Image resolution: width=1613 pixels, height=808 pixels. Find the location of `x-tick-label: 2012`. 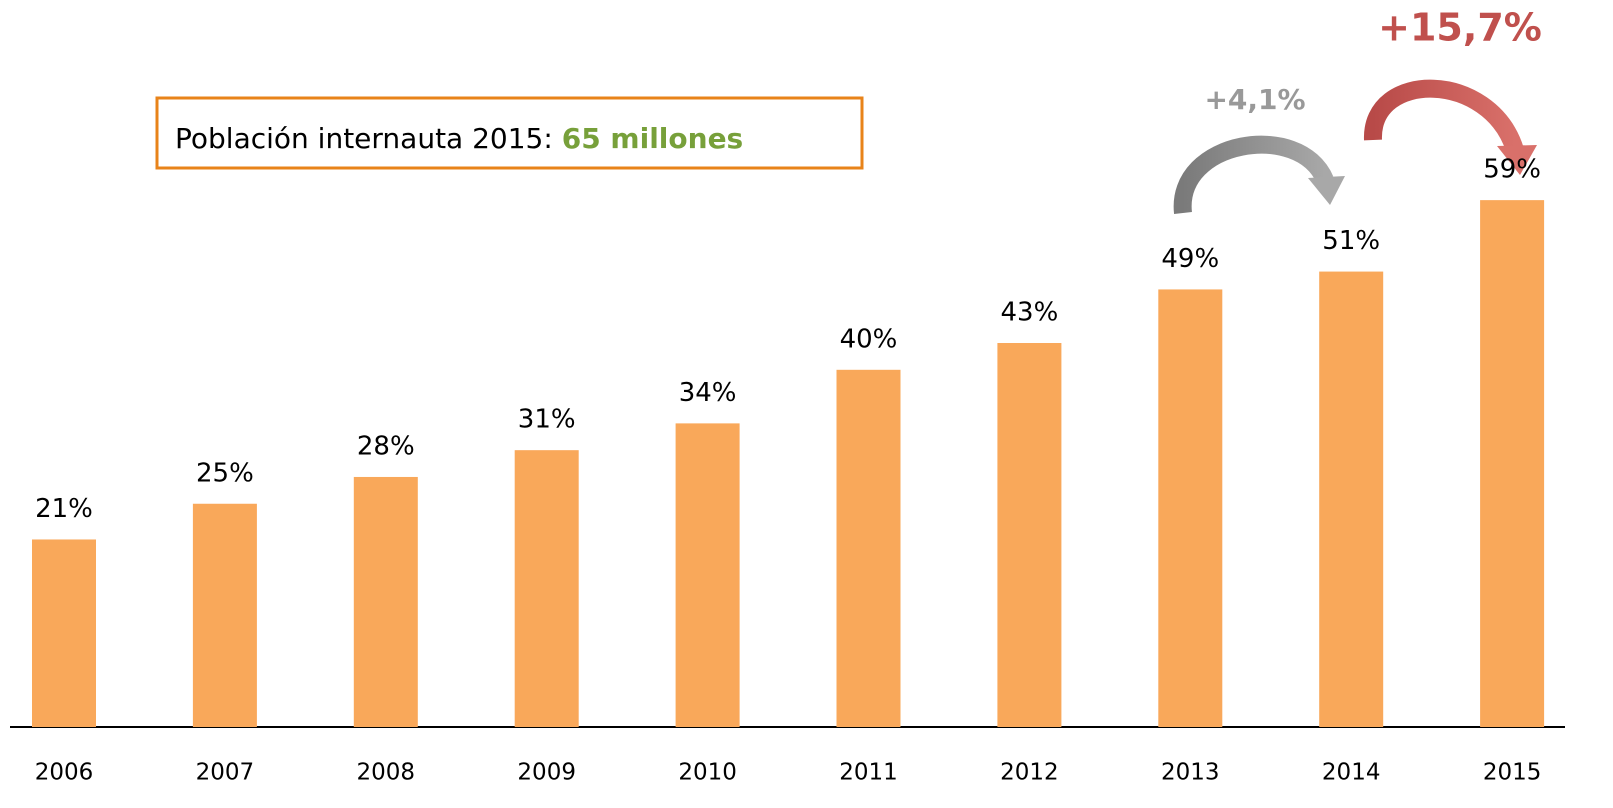

x-tick-label: 2012 is located at coordinates (1029, 773).